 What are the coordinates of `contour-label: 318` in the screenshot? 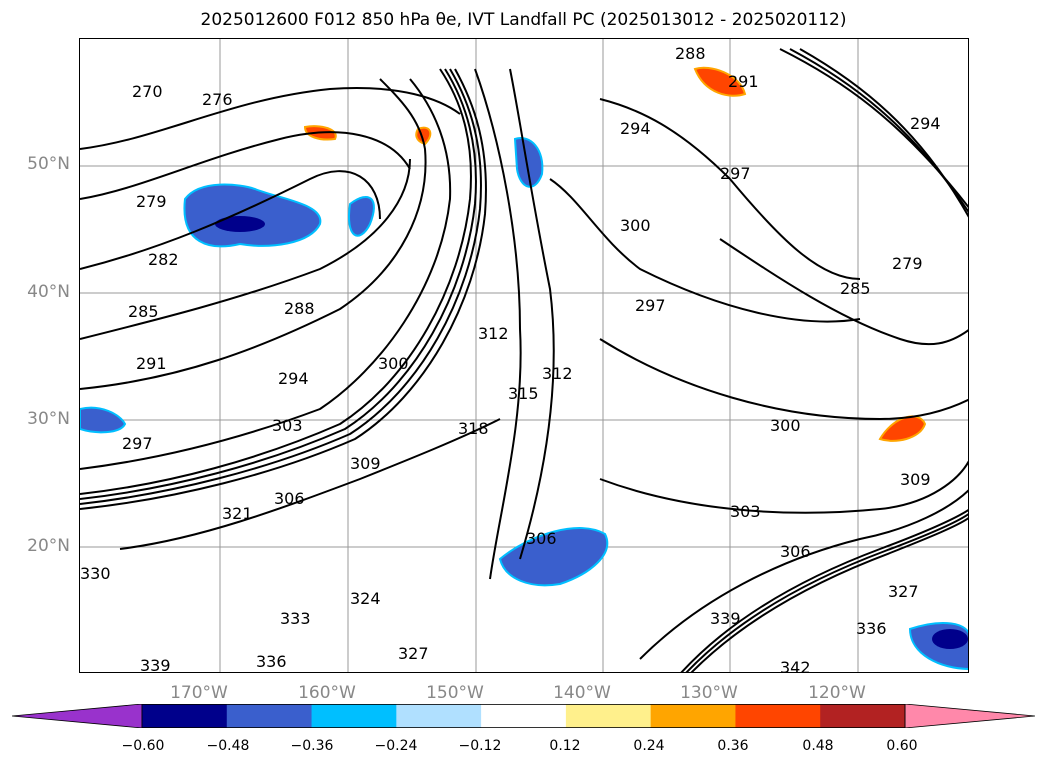 It's located at (473, 428).